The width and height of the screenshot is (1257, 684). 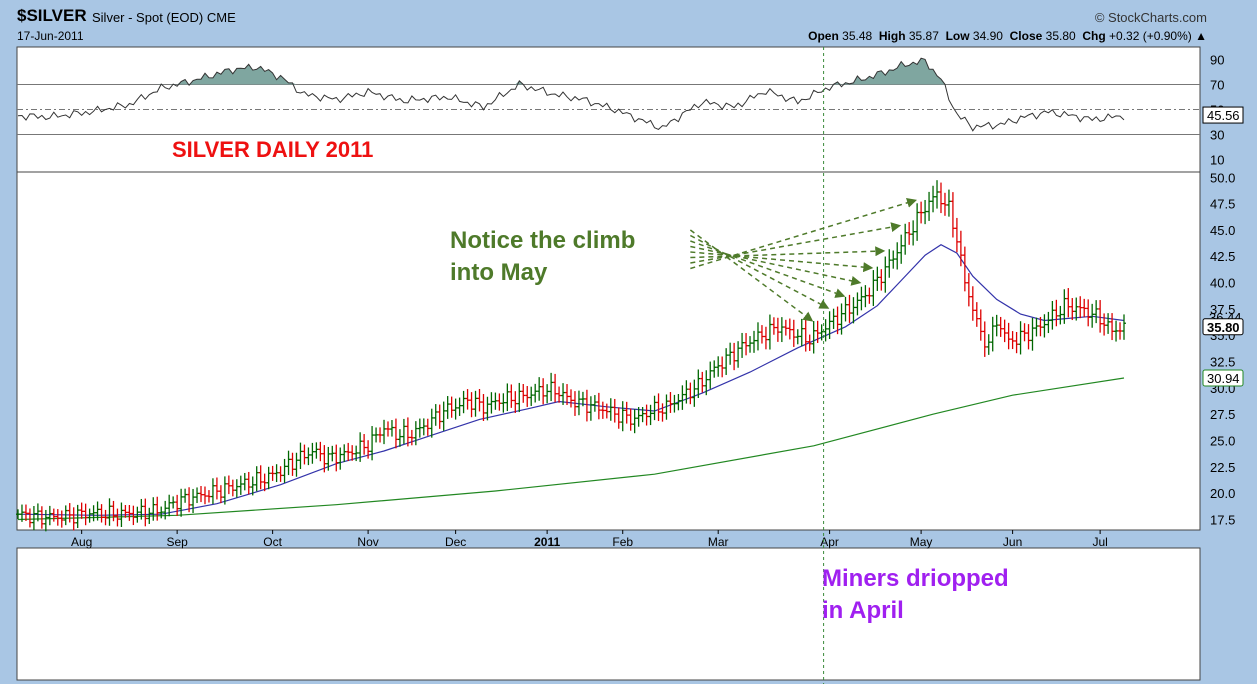 I want to click on price-tick-label: 17.5, so click(x=1222, y=519).